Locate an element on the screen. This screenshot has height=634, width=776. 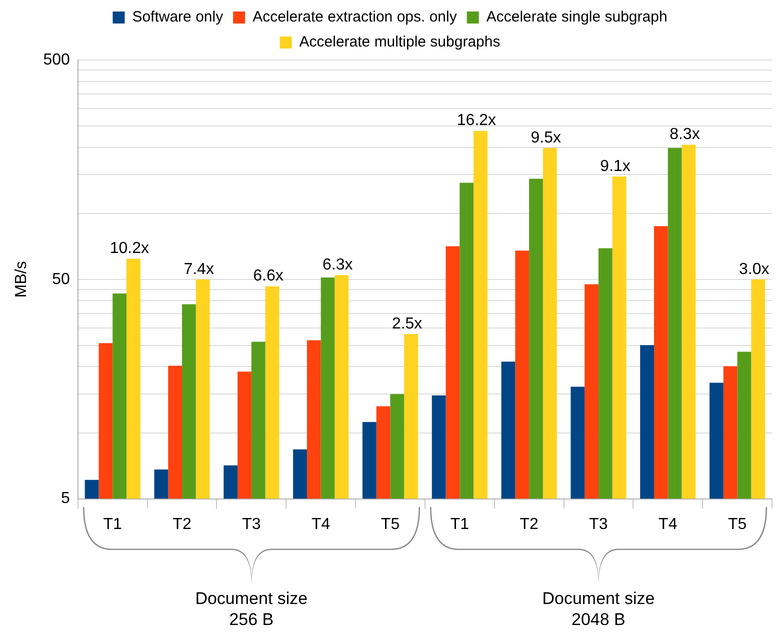
y-axis-title: MB/s is located at coordinates (21, 279).